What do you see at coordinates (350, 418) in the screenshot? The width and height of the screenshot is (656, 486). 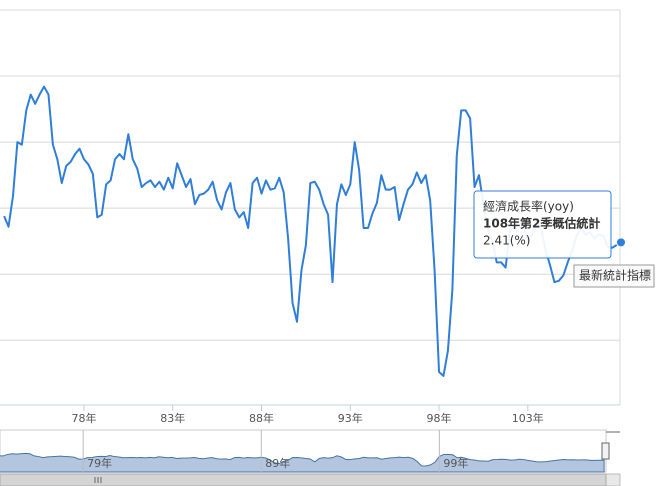 I see `x-tick-label: 93年` at bounding box center [350, 418].